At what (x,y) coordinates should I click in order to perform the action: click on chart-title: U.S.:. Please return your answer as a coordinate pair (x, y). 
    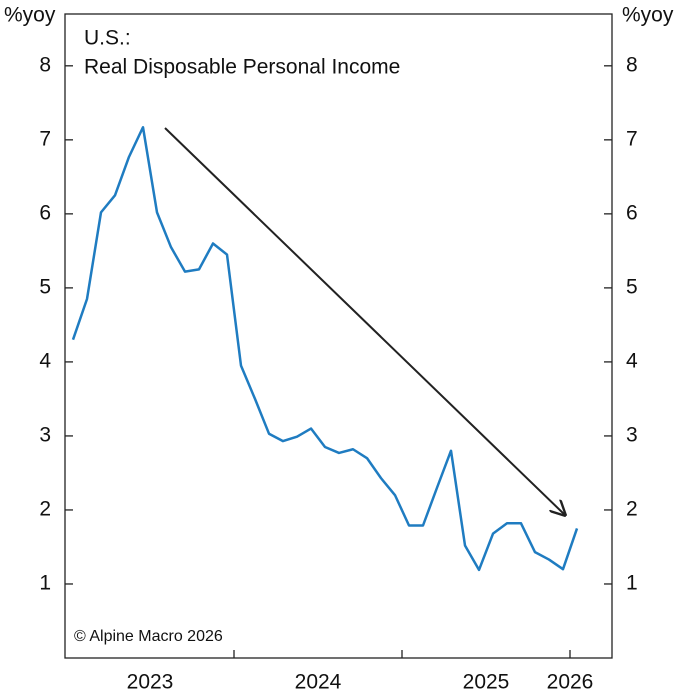
    Looking at the image, I should click on (107, 38).